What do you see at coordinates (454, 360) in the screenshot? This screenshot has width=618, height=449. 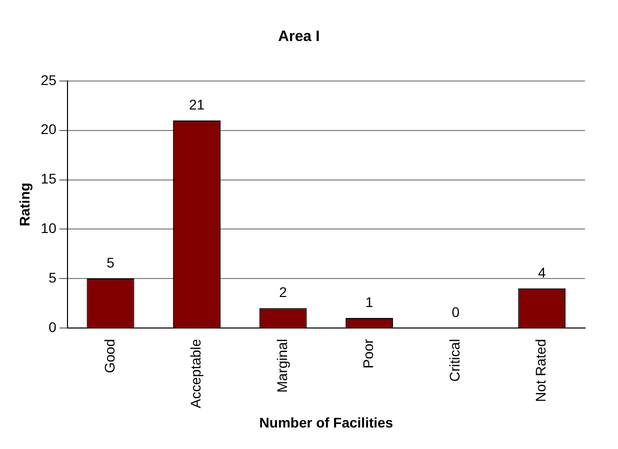 I see `x-tick-label: Critical` at bounding box center [454, 360].